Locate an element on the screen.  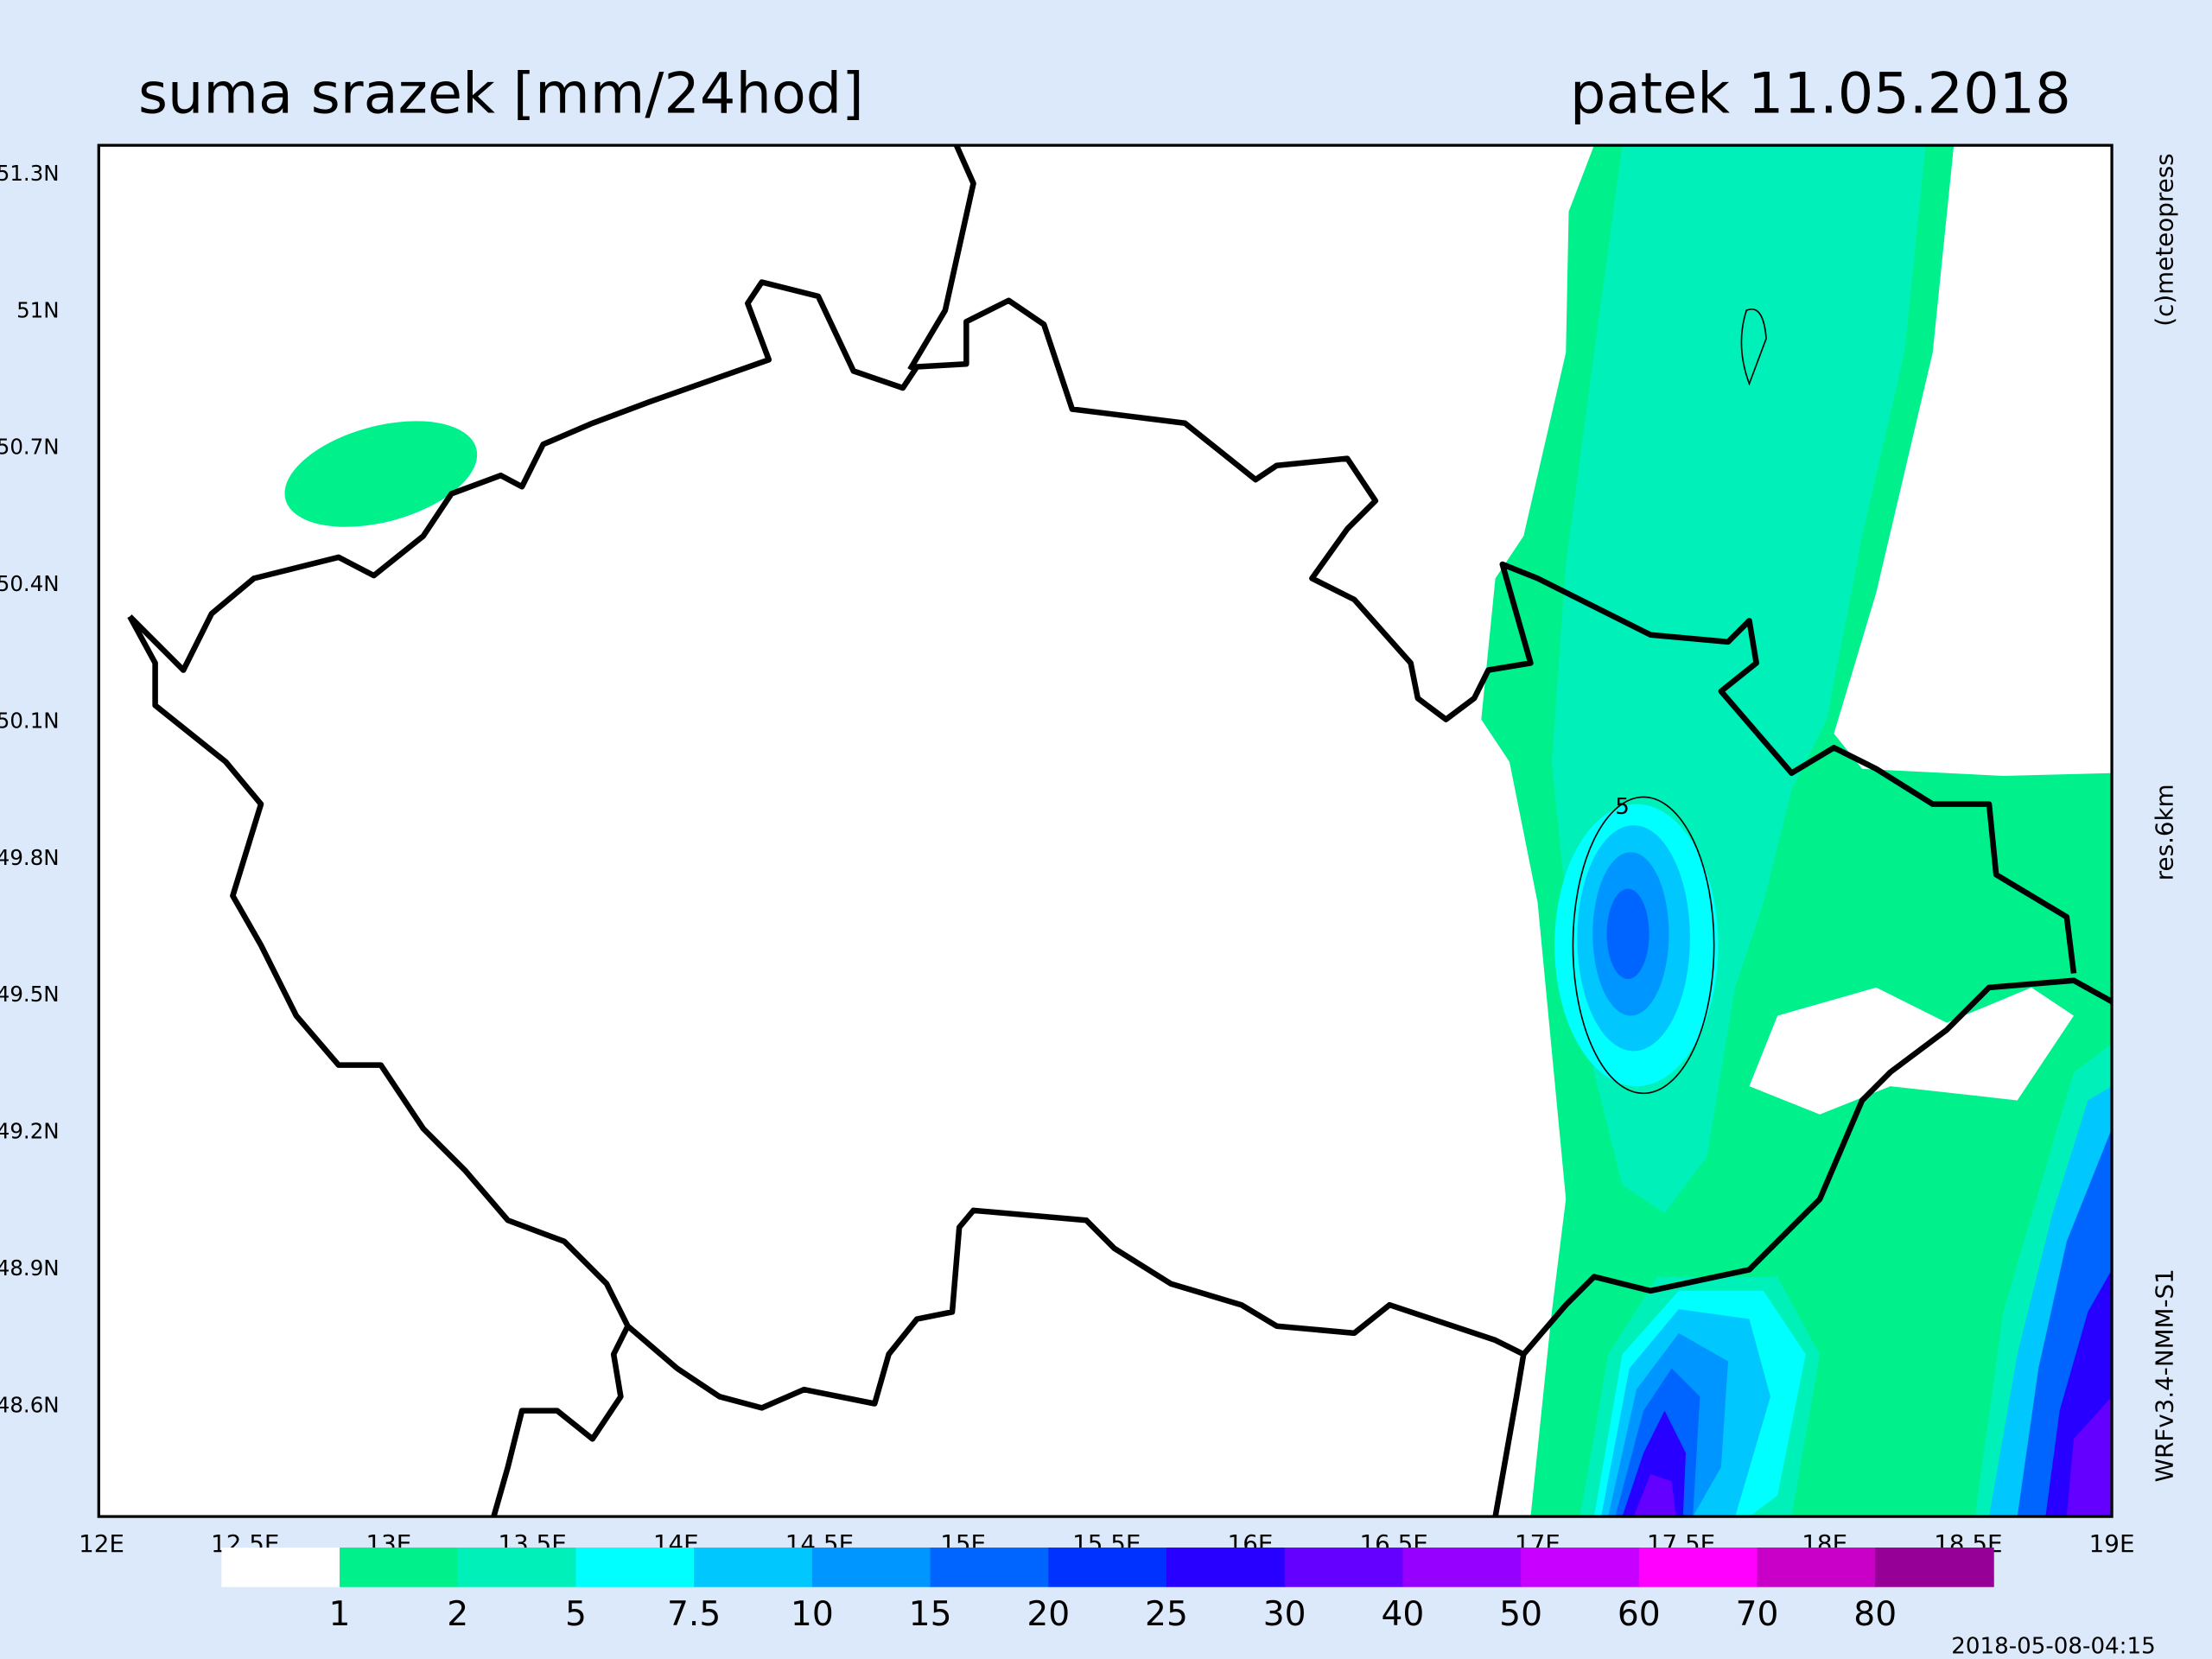
legend-label: 25 is located at coordinates (1166, 1614).